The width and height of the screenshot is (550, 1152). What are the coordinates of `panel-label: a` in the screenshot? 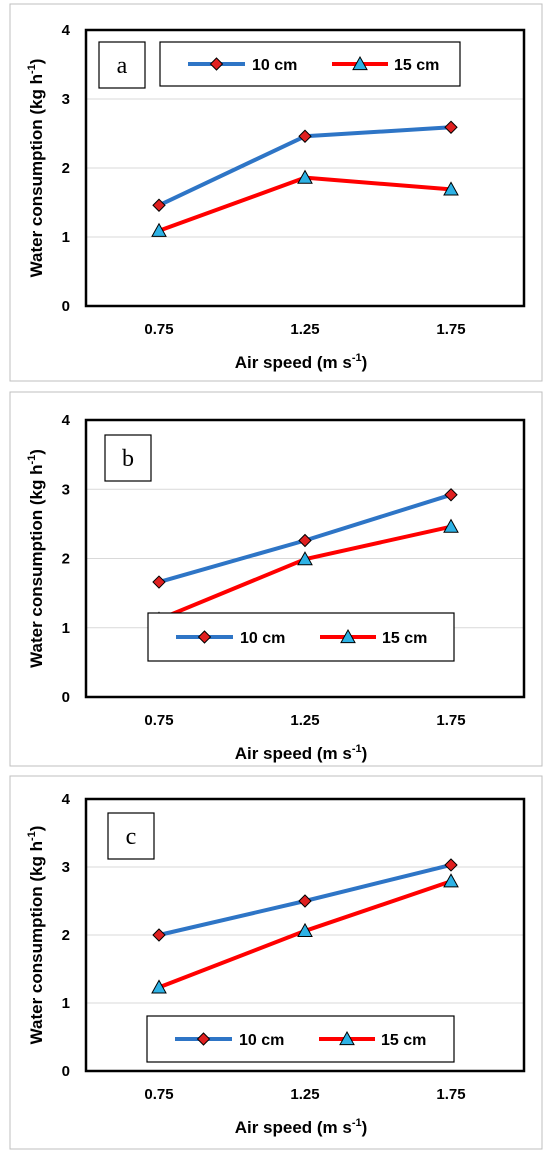 It's located at (122, 66).